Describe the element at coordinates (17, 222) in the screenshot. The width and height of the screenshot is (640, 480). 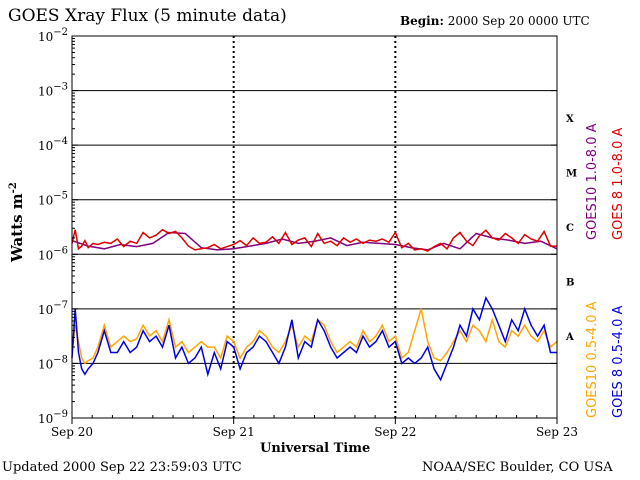
I see `y-axis-title: Watts m-2` at that location.